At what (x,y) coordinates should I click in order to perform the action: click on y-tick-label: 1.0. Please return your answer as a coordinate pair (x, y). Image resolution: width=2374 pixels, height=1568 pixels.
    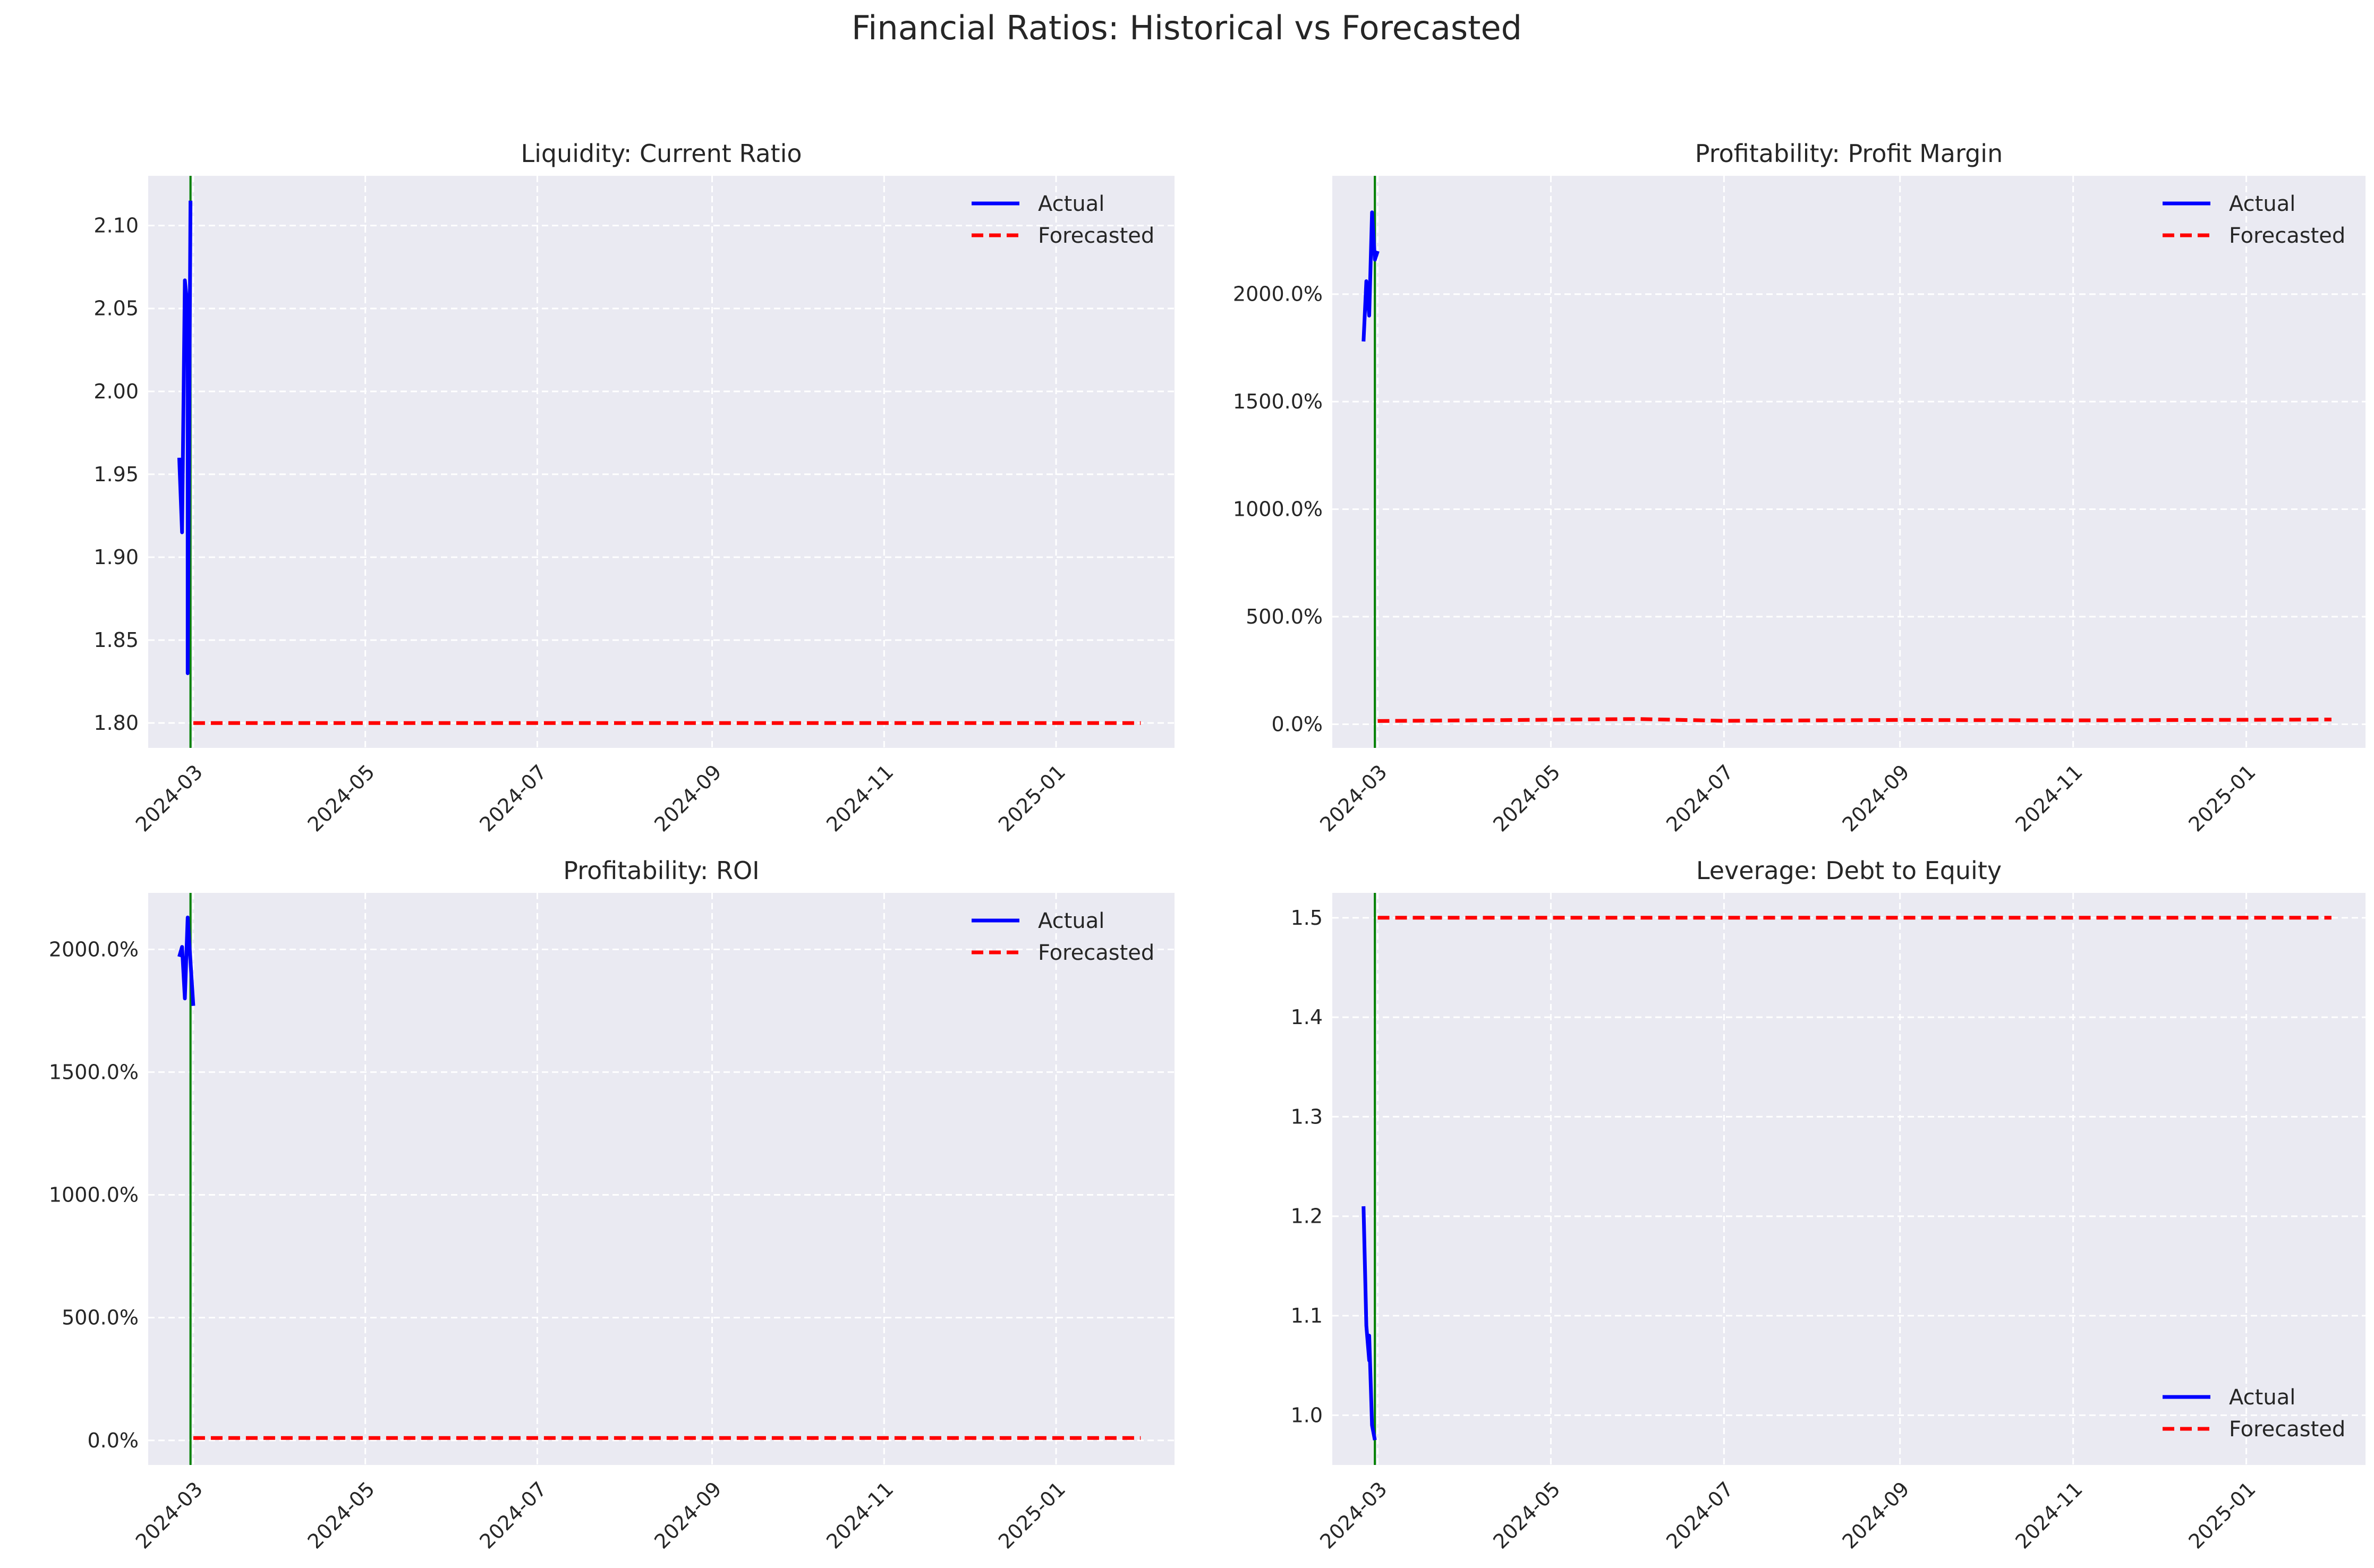
    Looking at the image, I should click on (1307, 1415).